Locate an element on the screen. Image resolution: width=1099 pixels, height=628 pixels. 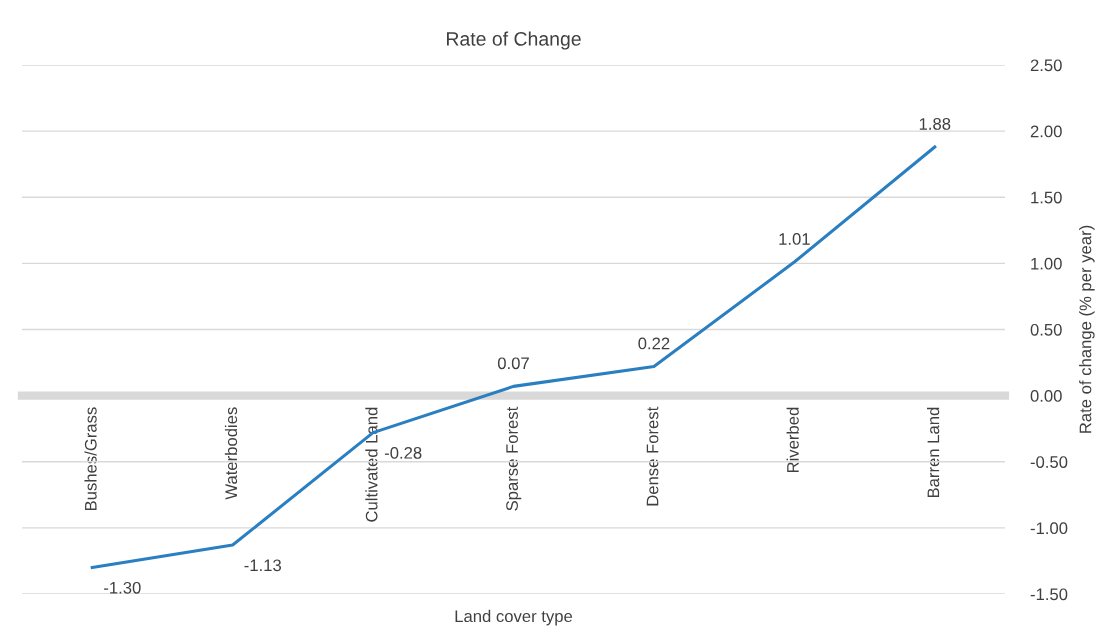
text: 1.88 is located at coordinates (935, 124).